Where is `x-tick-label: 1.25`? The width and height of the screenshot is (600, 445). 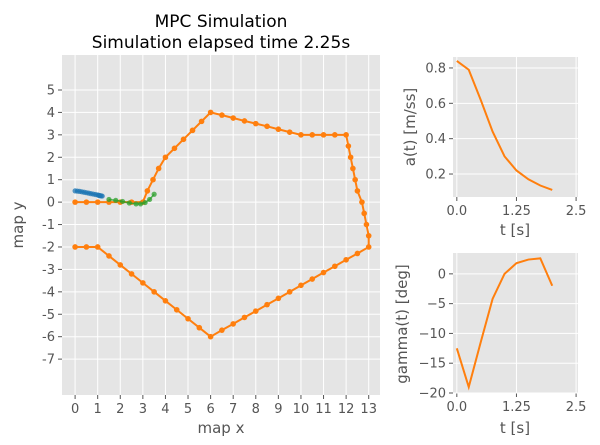
x-tick-label: 1.25 is located at coordinates (516, 407).